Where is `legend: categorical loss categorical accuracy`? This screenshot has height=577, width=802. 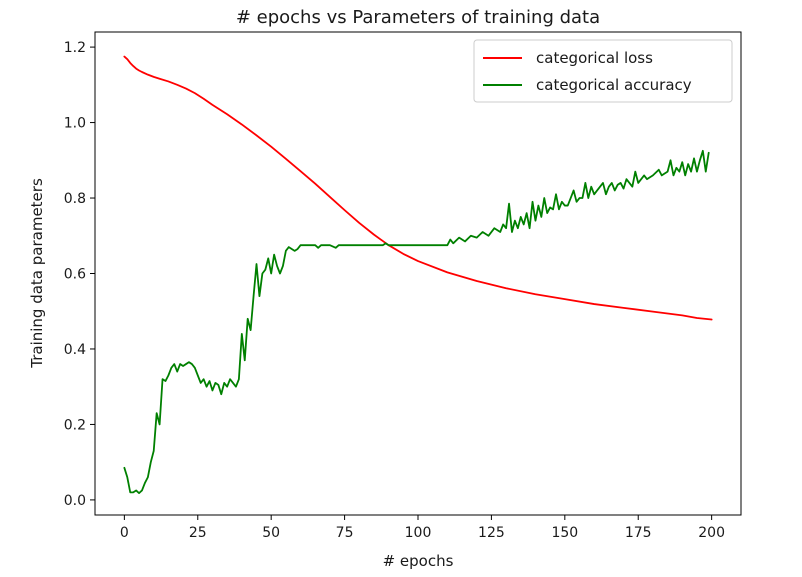 legend: categorical loss categorical accuracy is located at coordinates (603, 71).